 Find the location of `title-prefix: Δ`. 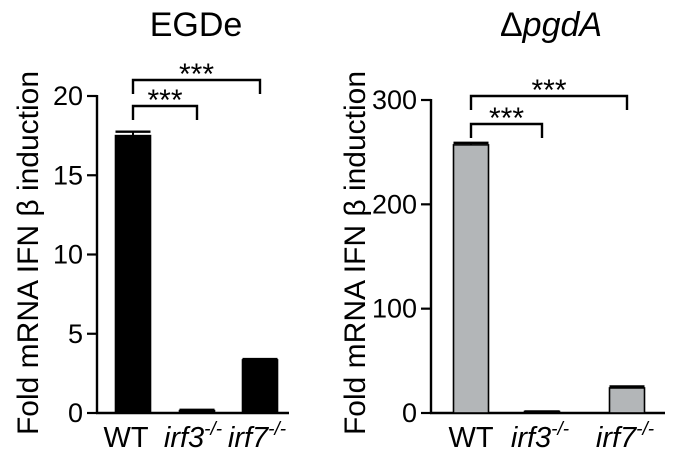

title-prefix: Δ is located at coordinates (511, 25).